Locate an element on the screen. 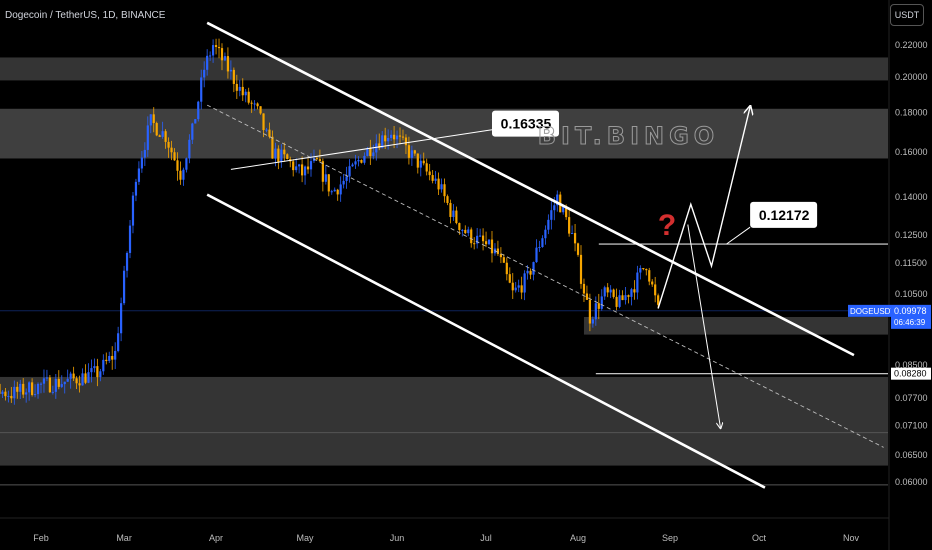 This screenshot has height=550, width=932. price-tick-label: 0.11500 is located at coordinates (911, 263).